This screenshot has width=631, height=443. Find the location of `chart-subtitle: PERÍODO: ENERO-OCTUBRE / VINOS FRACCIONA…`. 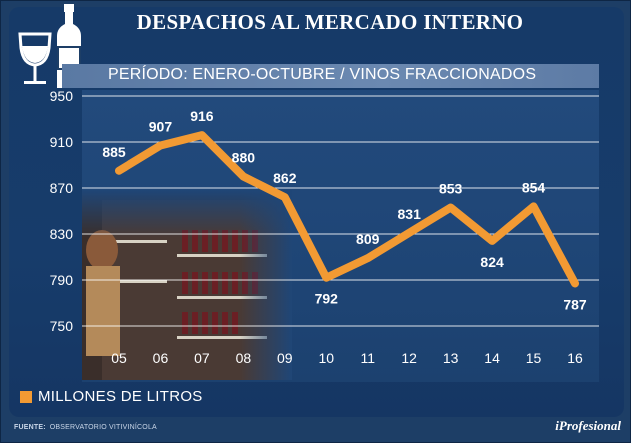

chart-subtitle: PERÍODO: ENERO-OCTUBRE / VINOS FRACCIONA… is located at coordinates (322, 74).